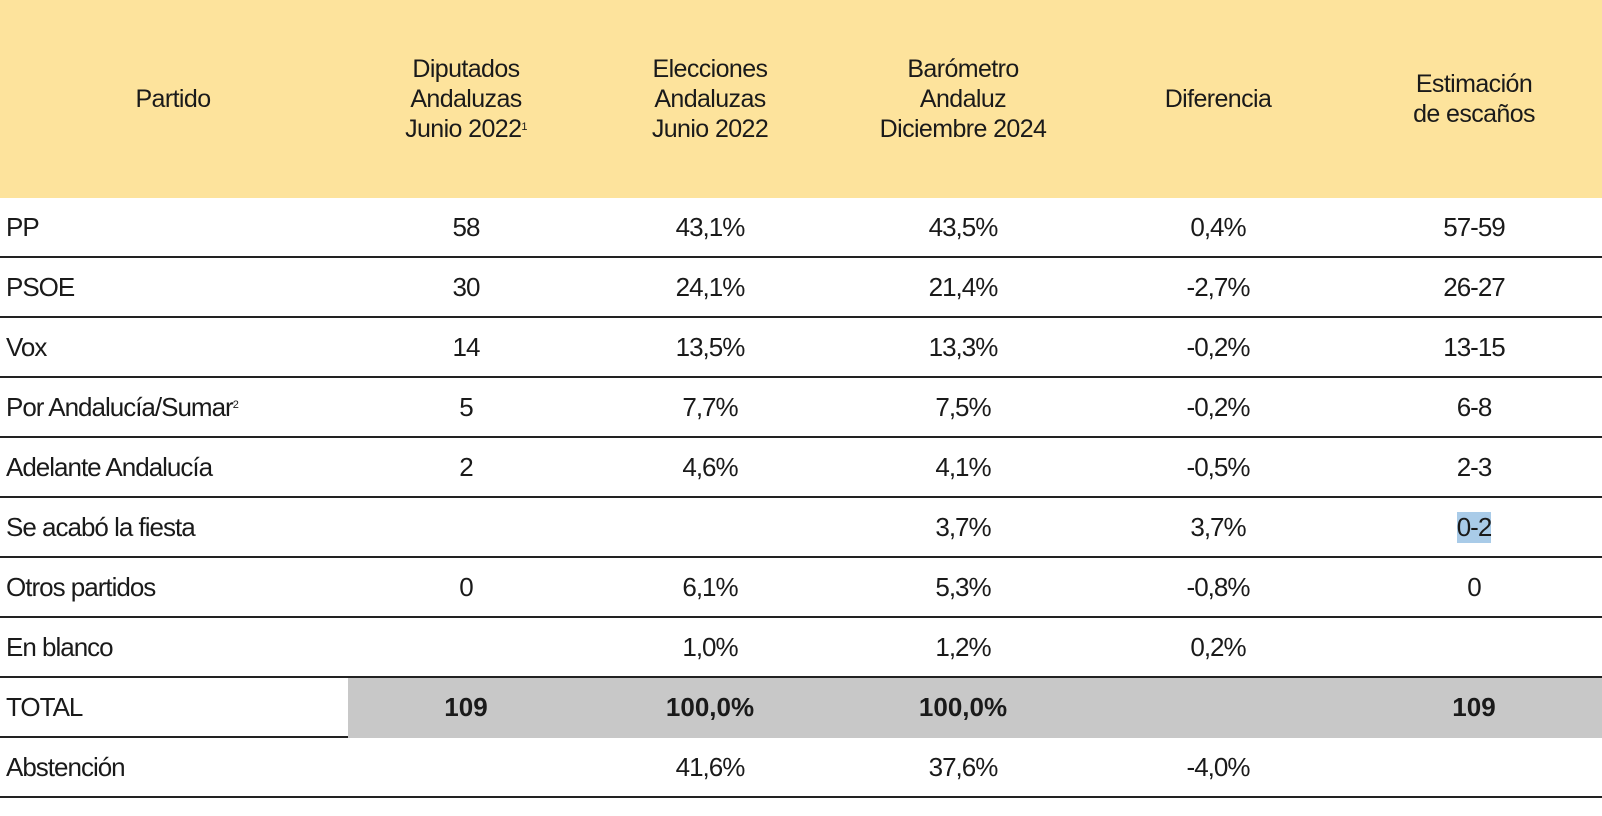 The height and width of the screenshot is (816, 1602). Describe the element at coordinates (963, 766) in the screenshot. I see `abstencion-barometro: 37,6%` at that location.